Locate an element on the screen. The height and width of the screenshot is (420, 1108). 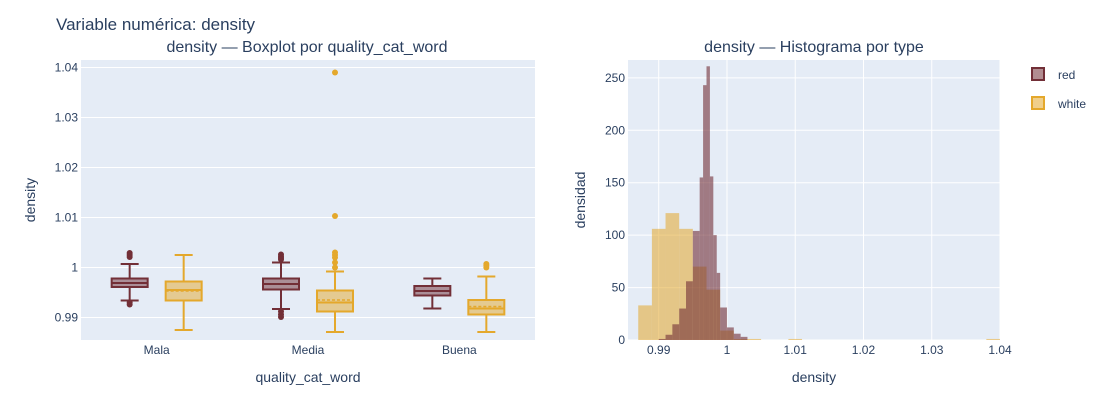
boxplot-y-tick-label: 1.01 is located at coordinates (67, 218).